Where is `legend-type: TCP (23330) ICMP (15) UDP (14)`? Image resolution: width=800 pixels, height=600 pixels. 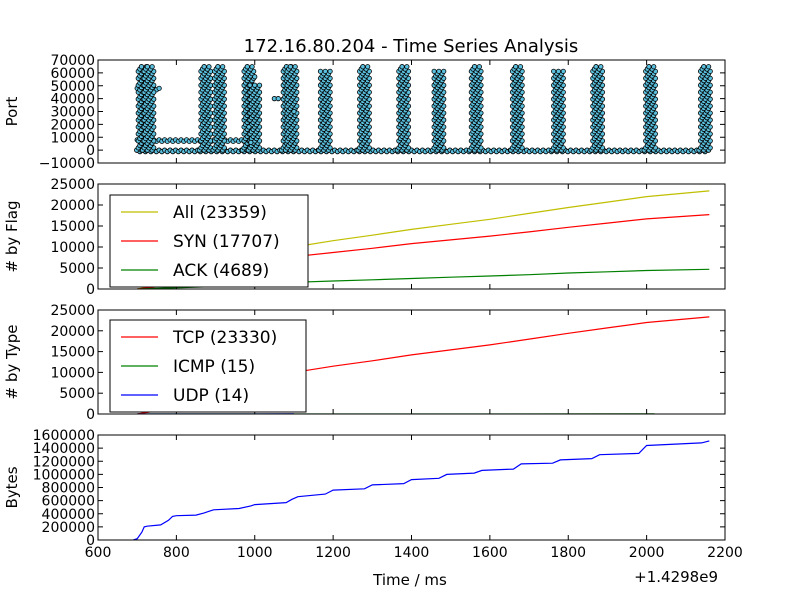
legend-type: TCP (23330) ICMP (15) UDP (14) is located at coordinates (208, 366).